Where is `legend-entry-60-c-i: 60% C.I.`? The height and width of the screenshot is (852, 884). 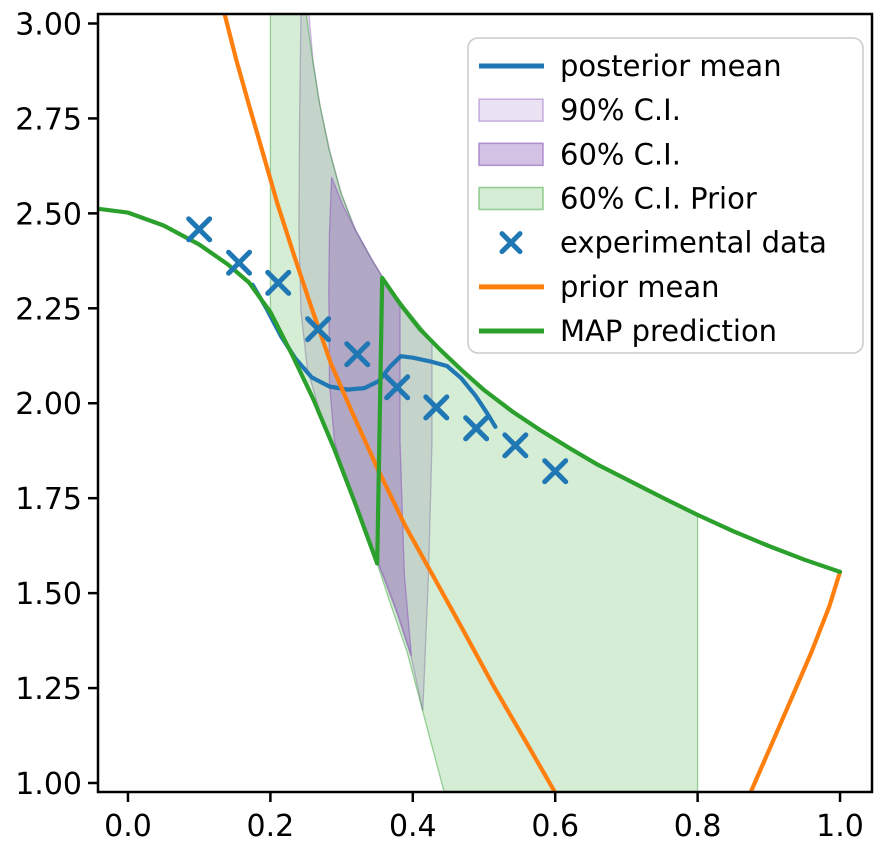 legend-entry-60-c-i: 60% C.I. is located at coordinates (579, 154).